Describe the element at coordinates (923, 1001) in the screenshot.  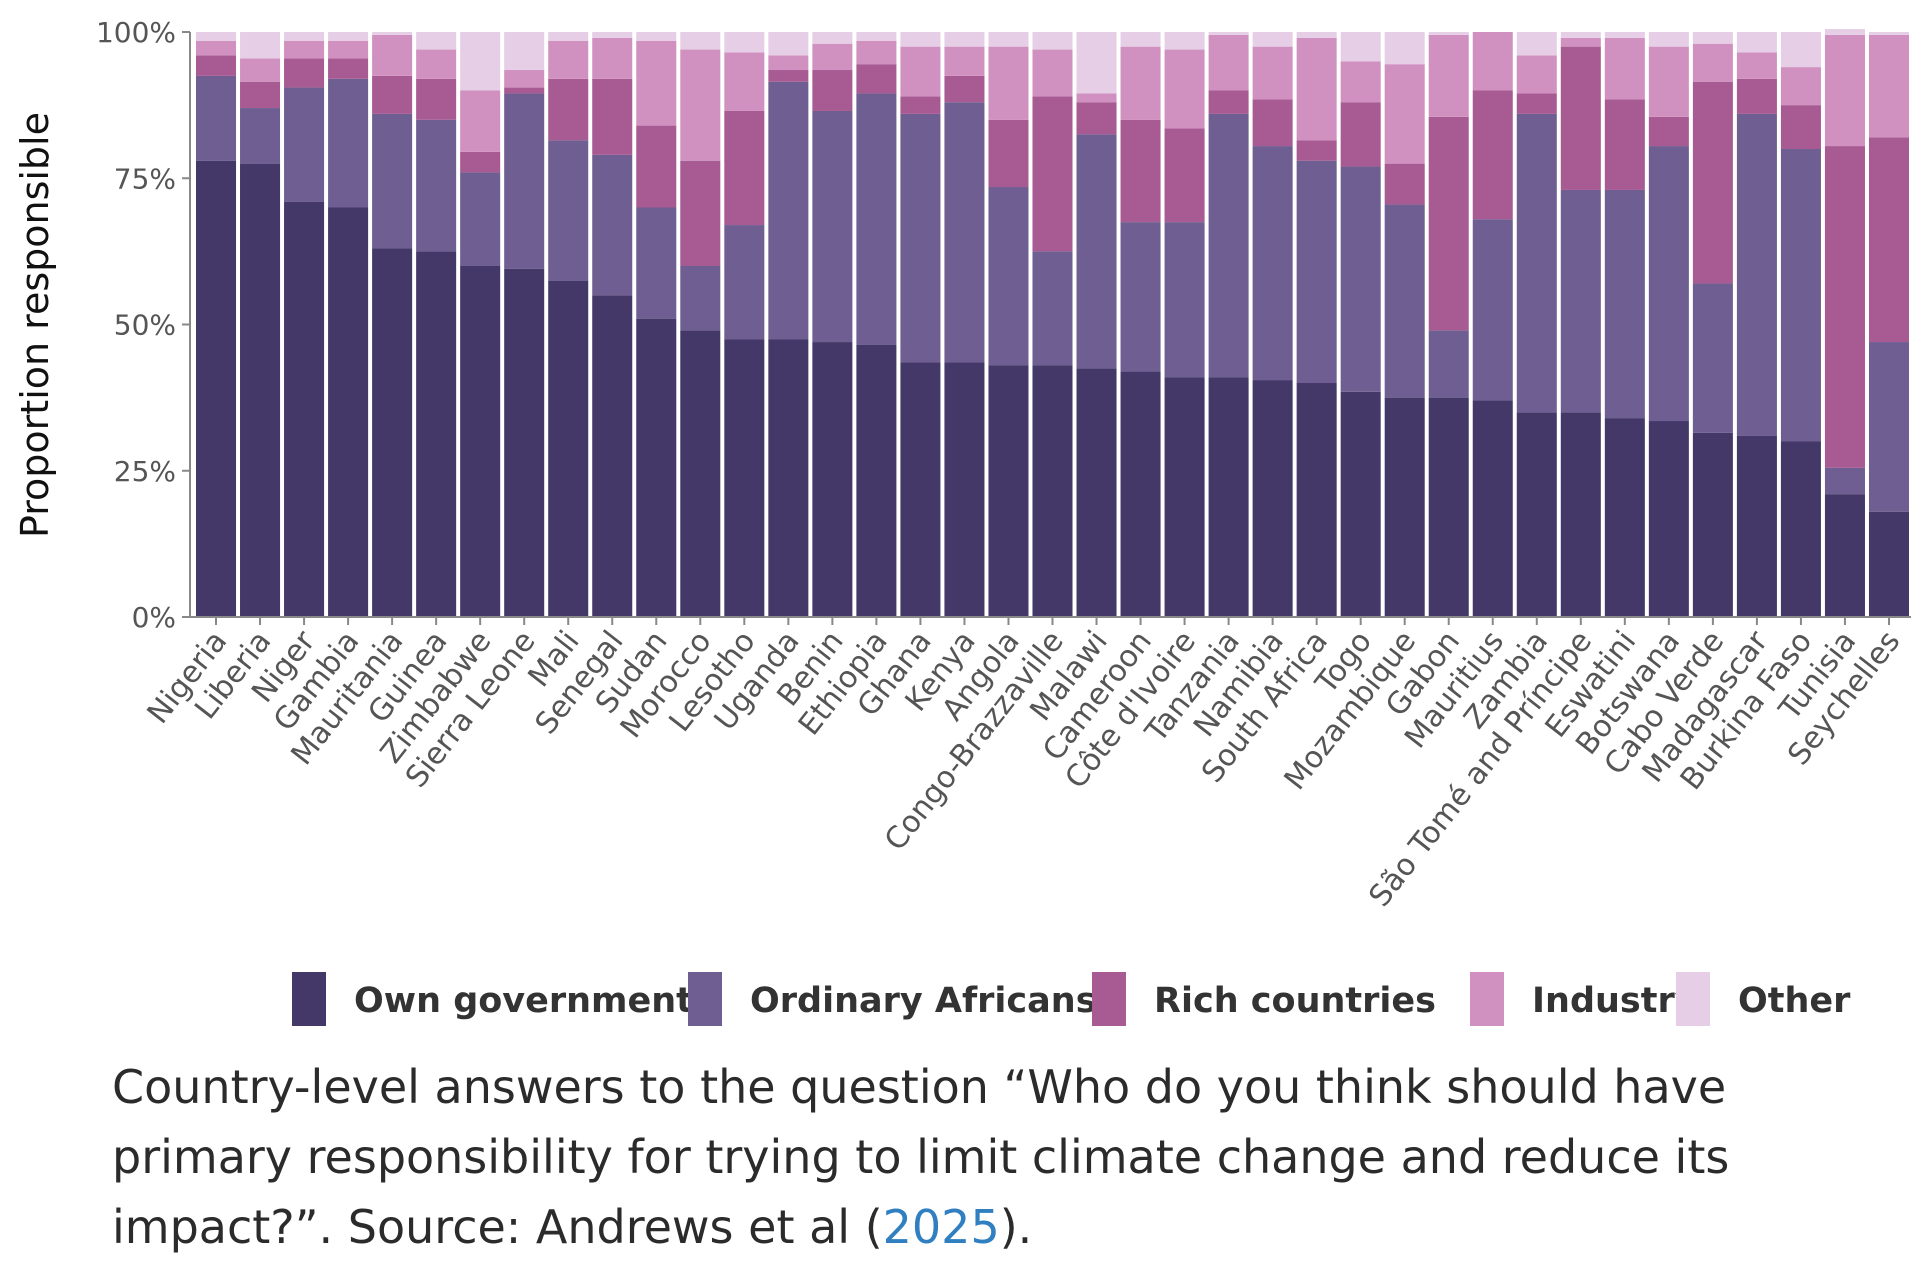
I see `legend-label: Ordinary Africans` at that location.